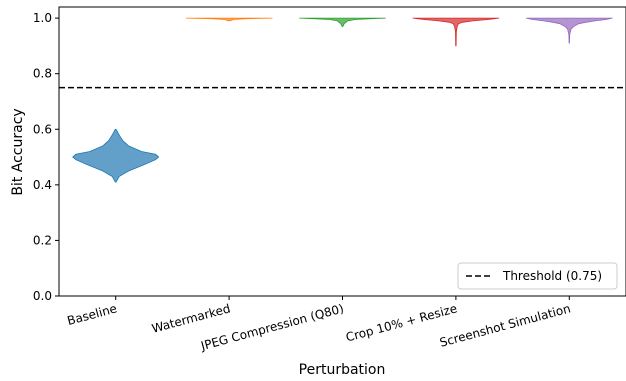 The width and height of the screenshot is (626, 381). Describe the element at coordinates (92, 314) in the screenshot. I see `x-tick-label: Baseline` at that location.